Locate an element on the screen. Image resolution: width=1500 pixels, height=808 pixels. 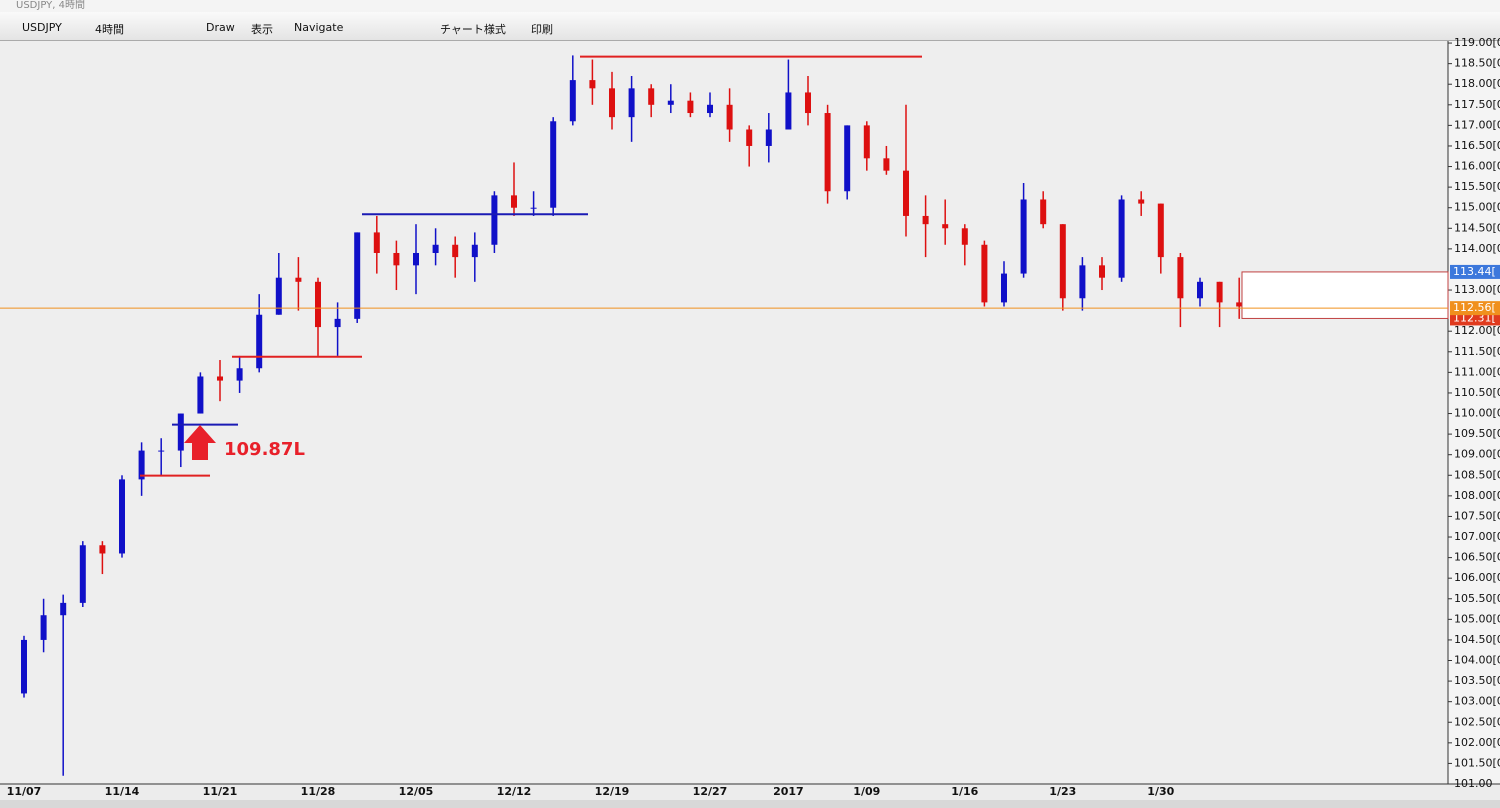
y-tick-label: 112.00[0 is located at coordinates (1477, 330).